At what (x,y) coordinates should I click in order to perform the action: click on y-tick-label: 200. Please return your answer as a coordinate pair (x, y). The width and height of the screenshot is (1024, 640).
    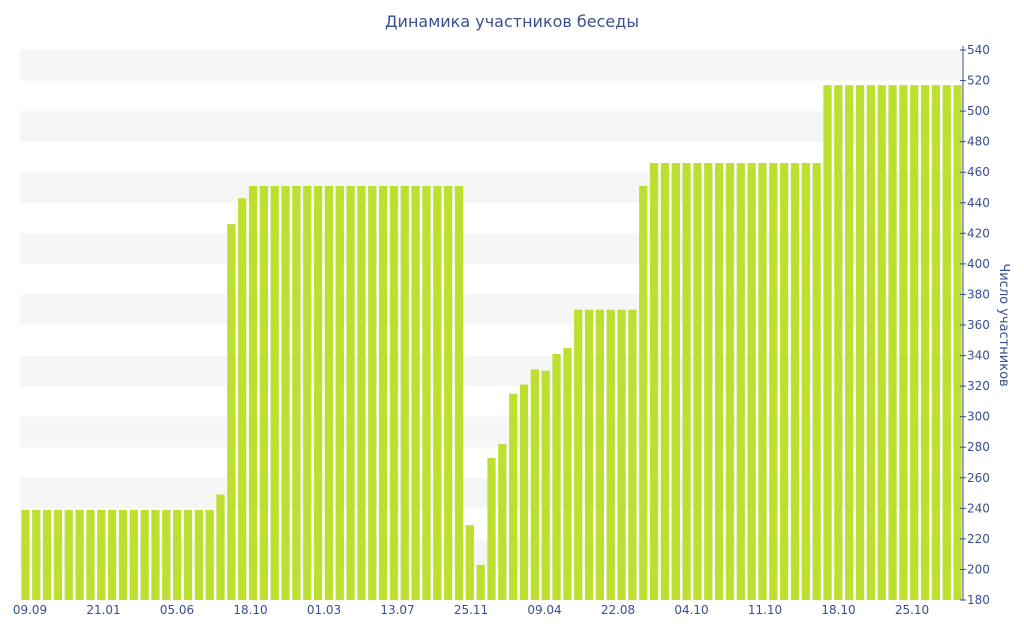
    Looking at the image, I should click on (978, 569).